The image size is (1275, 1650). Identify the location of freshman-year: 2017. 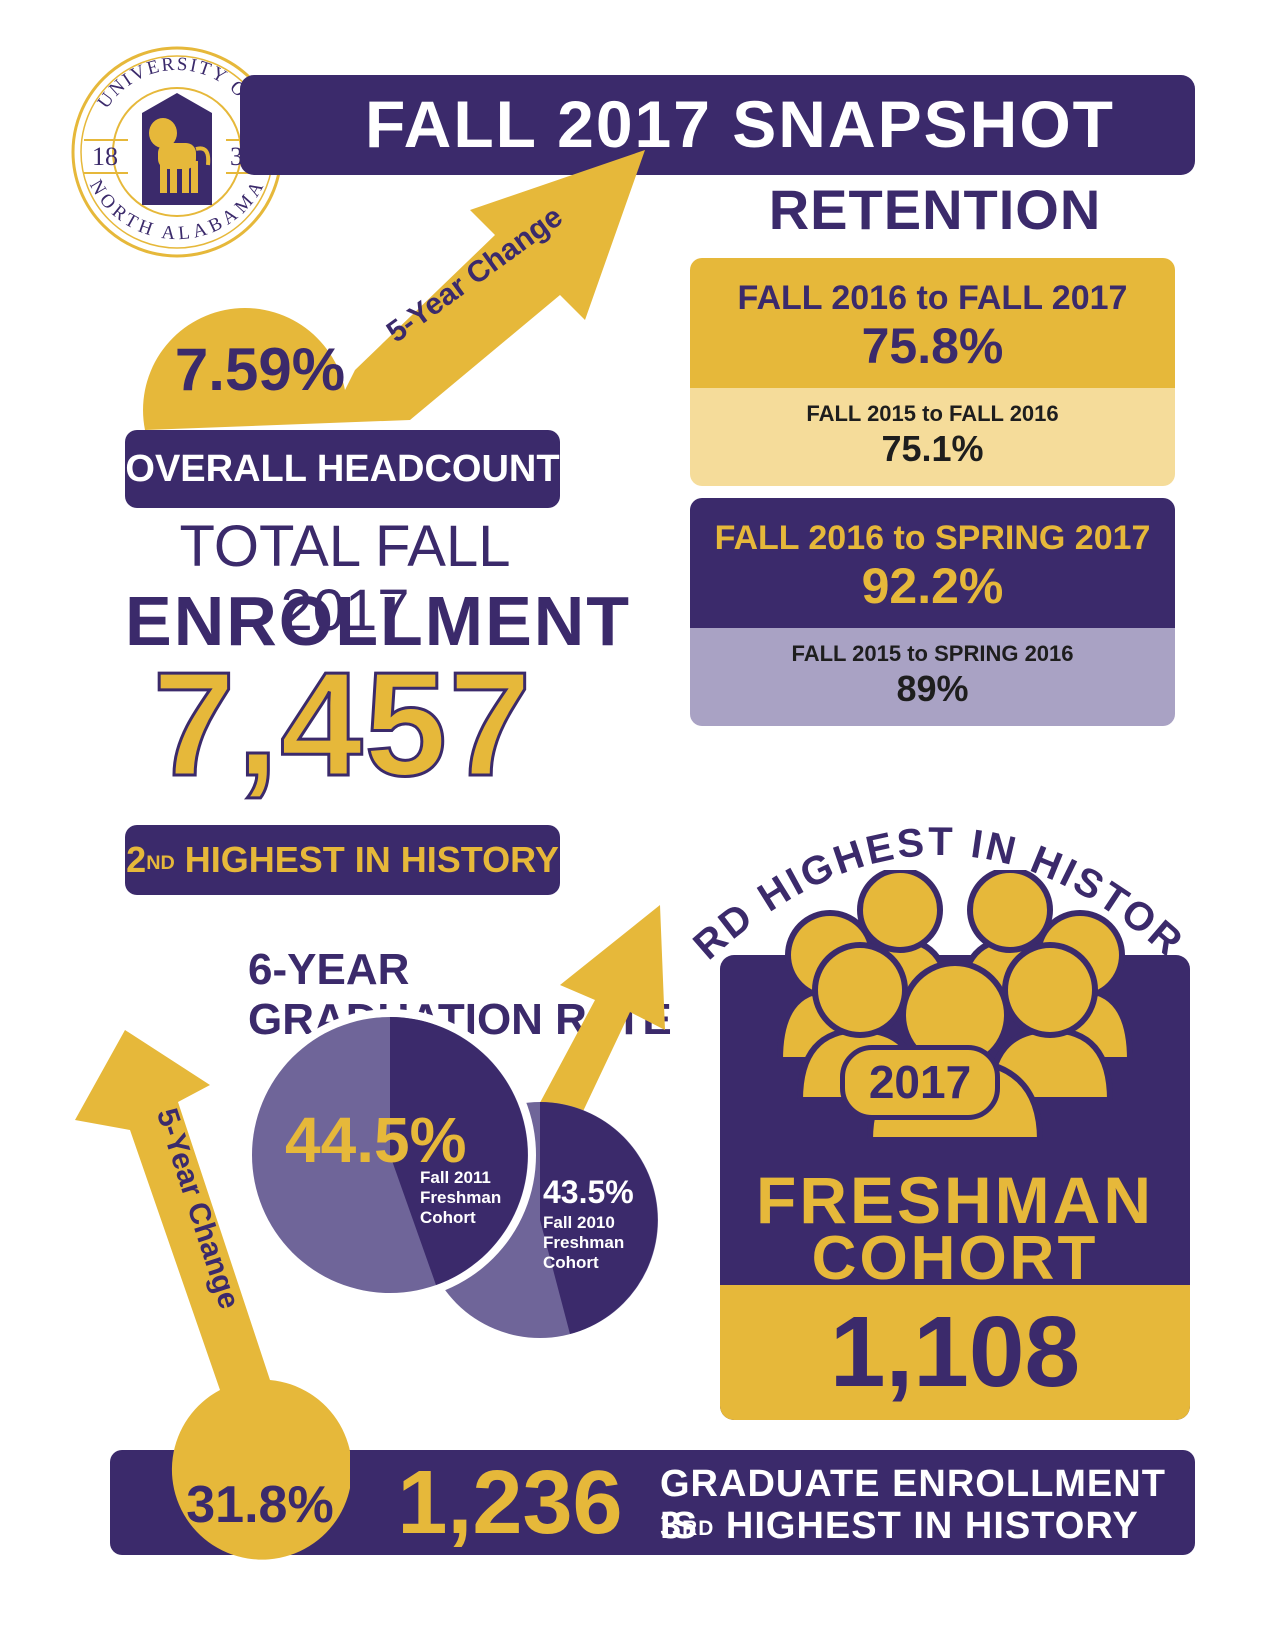
(920, 1082).